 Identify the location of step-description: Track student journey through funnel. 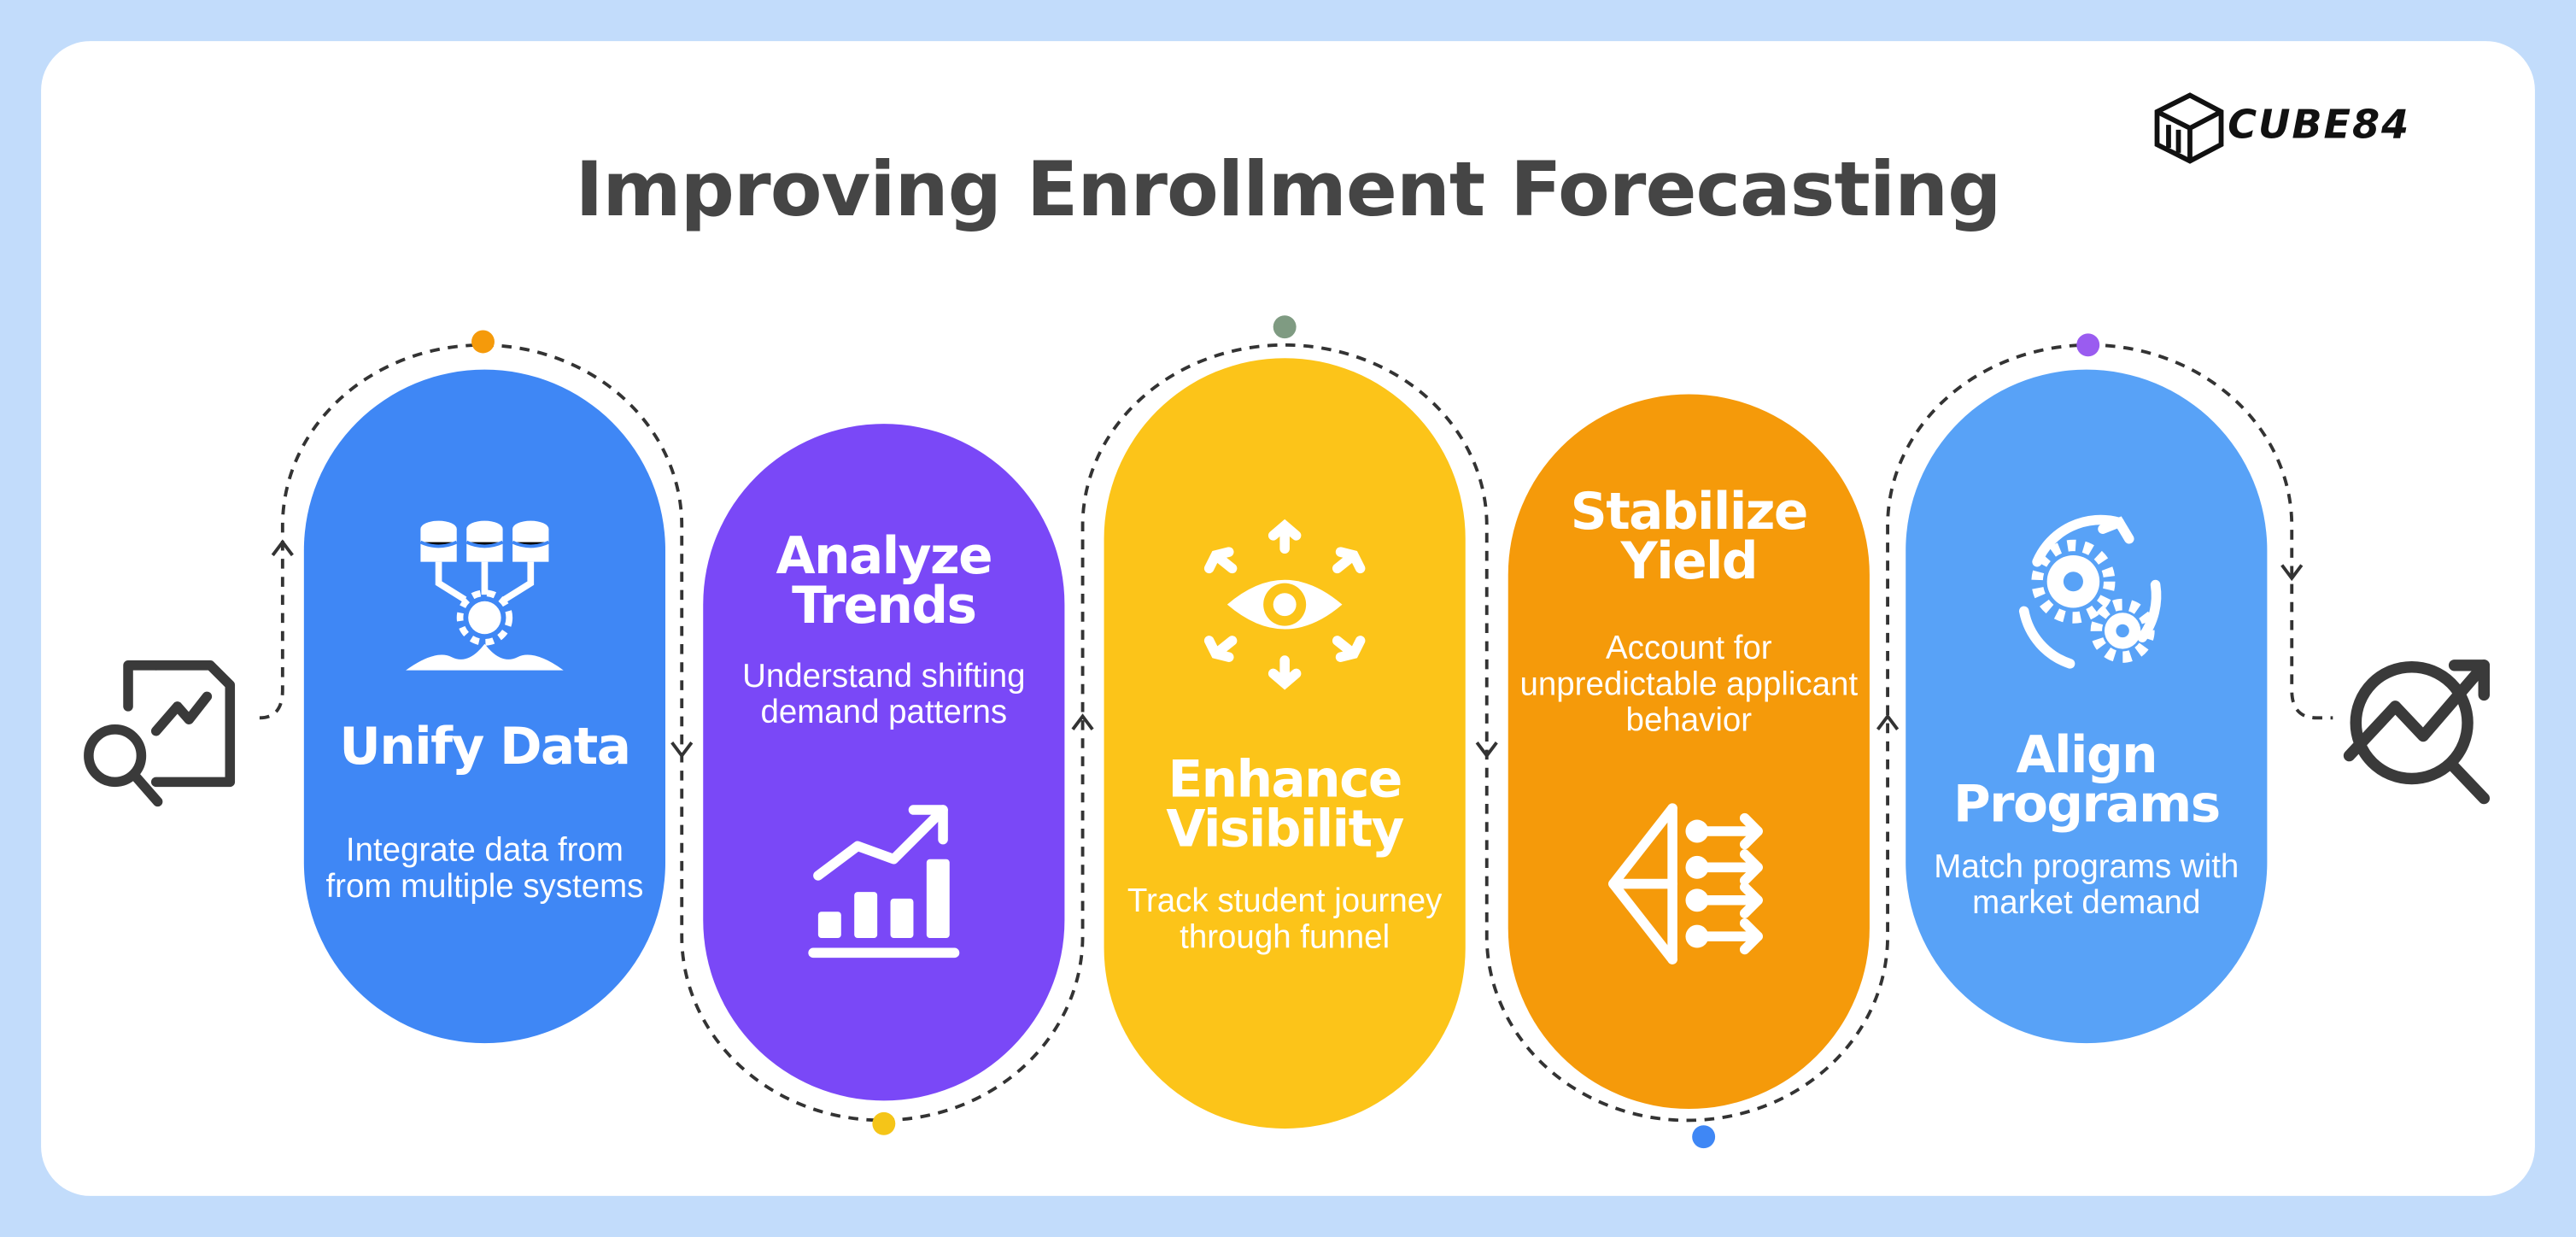
(1285, 920).